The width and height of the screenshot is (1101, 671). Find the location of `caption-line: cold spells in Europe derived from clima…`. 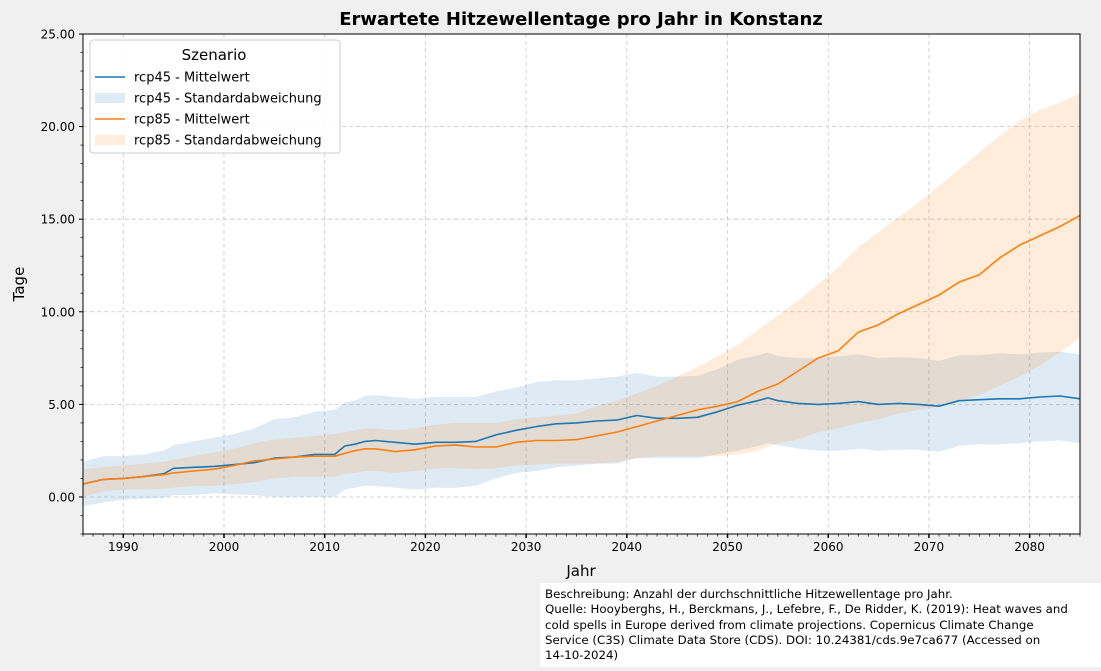

caption-line: cold spells in Europe derived from clima… is located at coordinates (789, 624).